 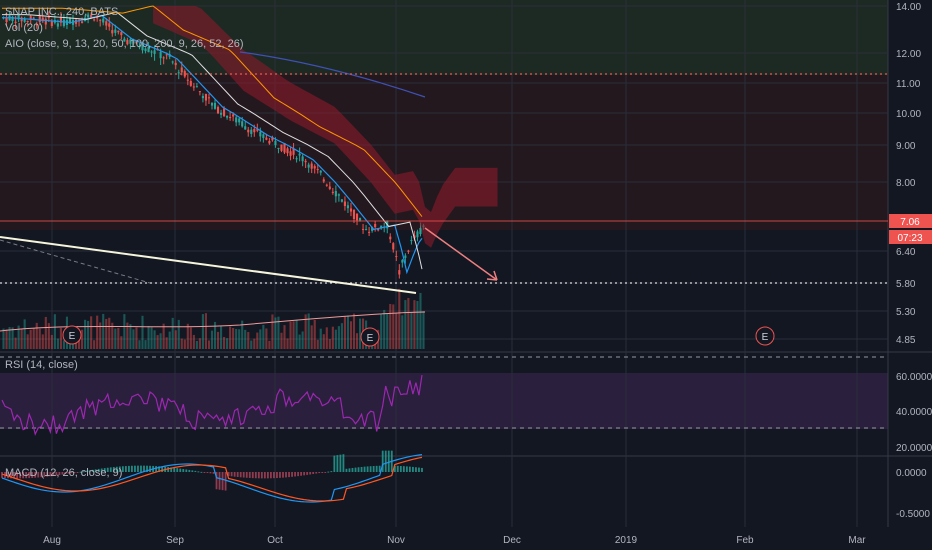 I want to click on symbol-legend: SNAP INC., 240, BATS, so click(x=62, y=12).